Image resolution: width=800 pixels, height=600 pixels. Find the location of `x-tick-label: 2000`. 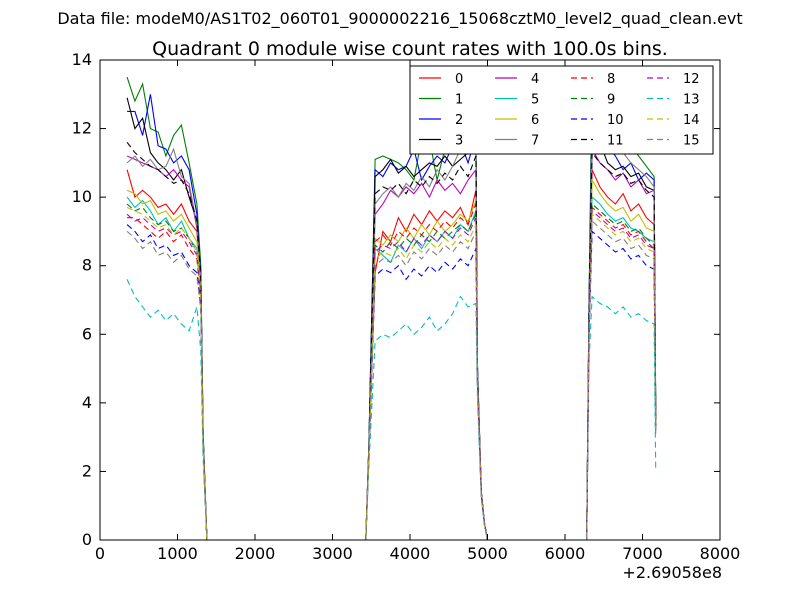

x-tick-label: 2000 is located at coordinates (255, 553).